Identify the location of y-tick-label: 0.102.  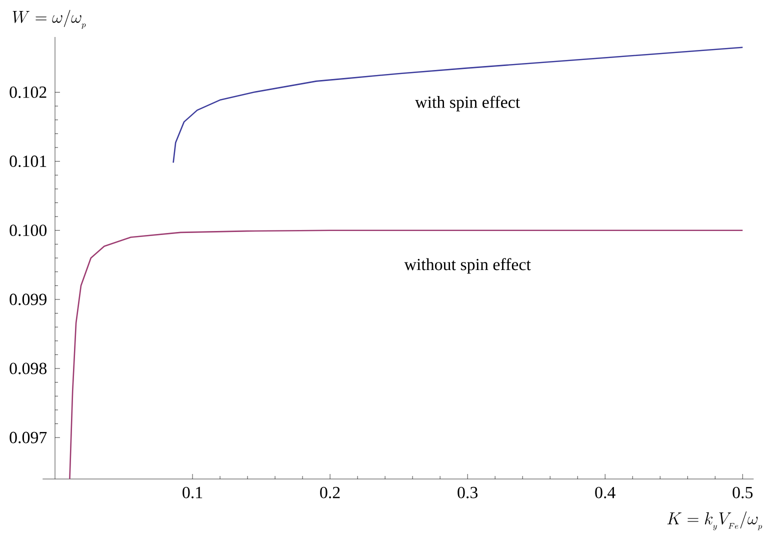
(28, 92).